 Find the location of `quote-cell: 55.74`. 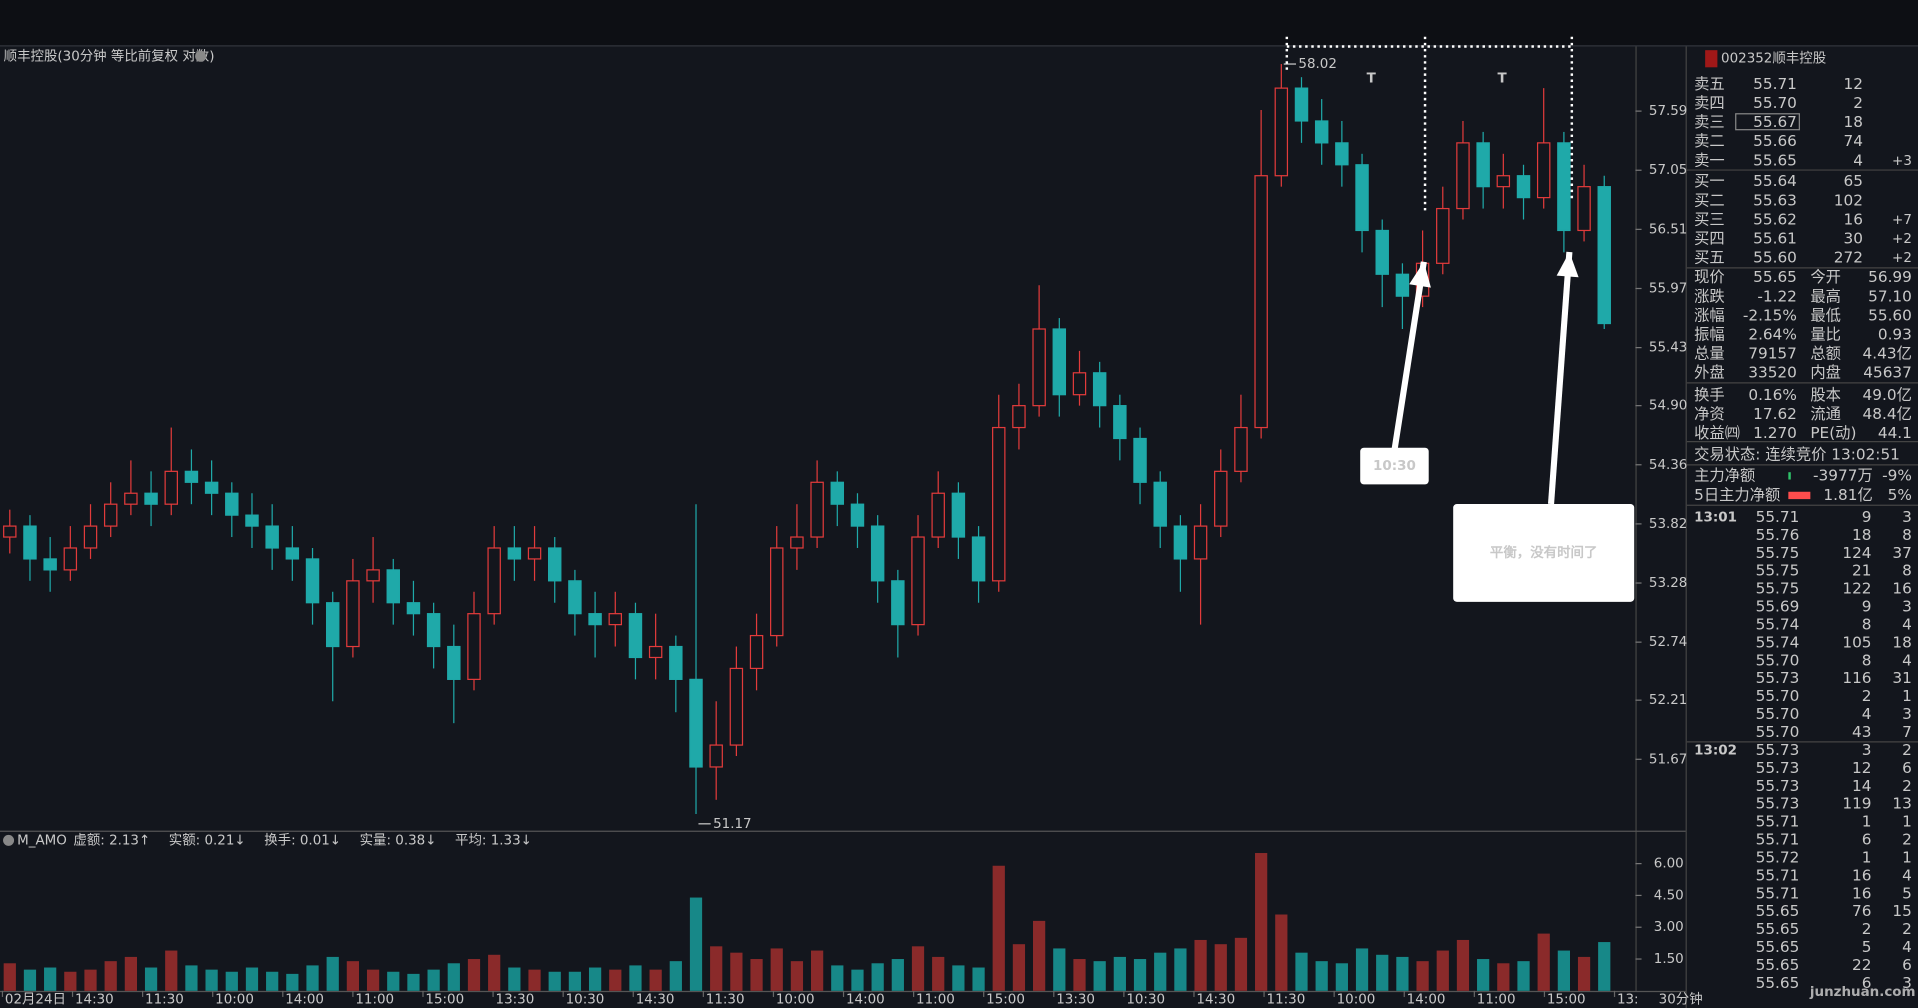

quote-cell: 55.74 is located at coordinates (1778, 624).